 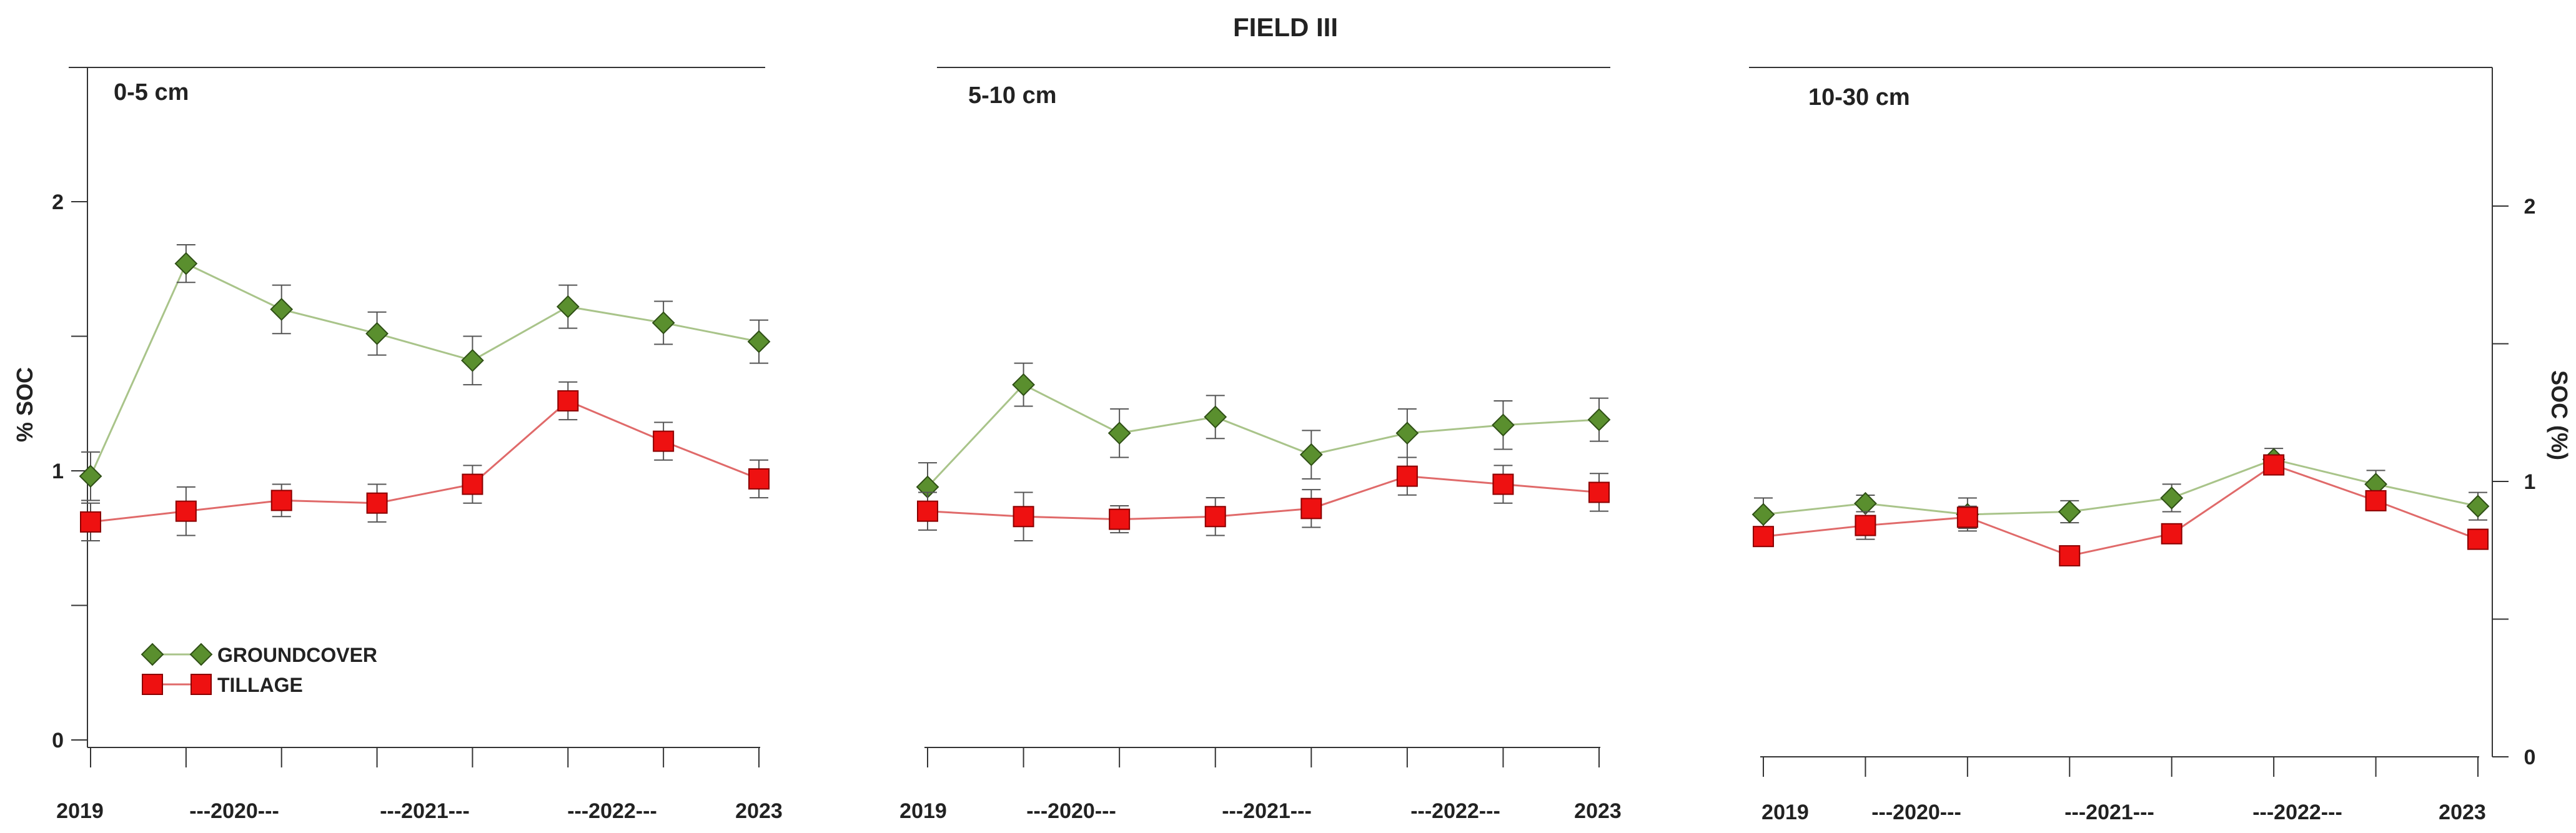 I want to click on y-axis-label-right: SOC (%), so click(x=2559, y=415).